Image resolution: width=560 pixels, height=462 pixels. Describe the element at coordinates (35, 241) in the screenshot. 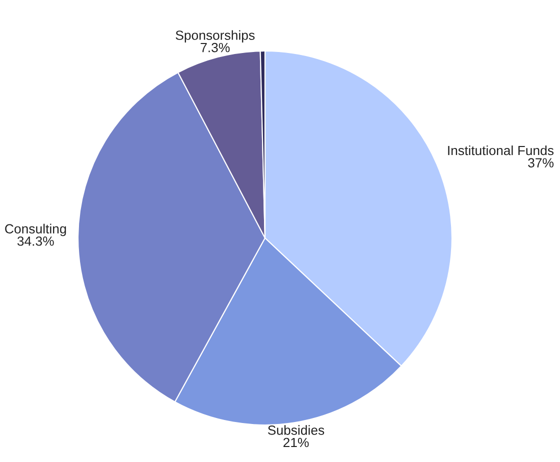

I see `data-label: 34.3%` at that location.